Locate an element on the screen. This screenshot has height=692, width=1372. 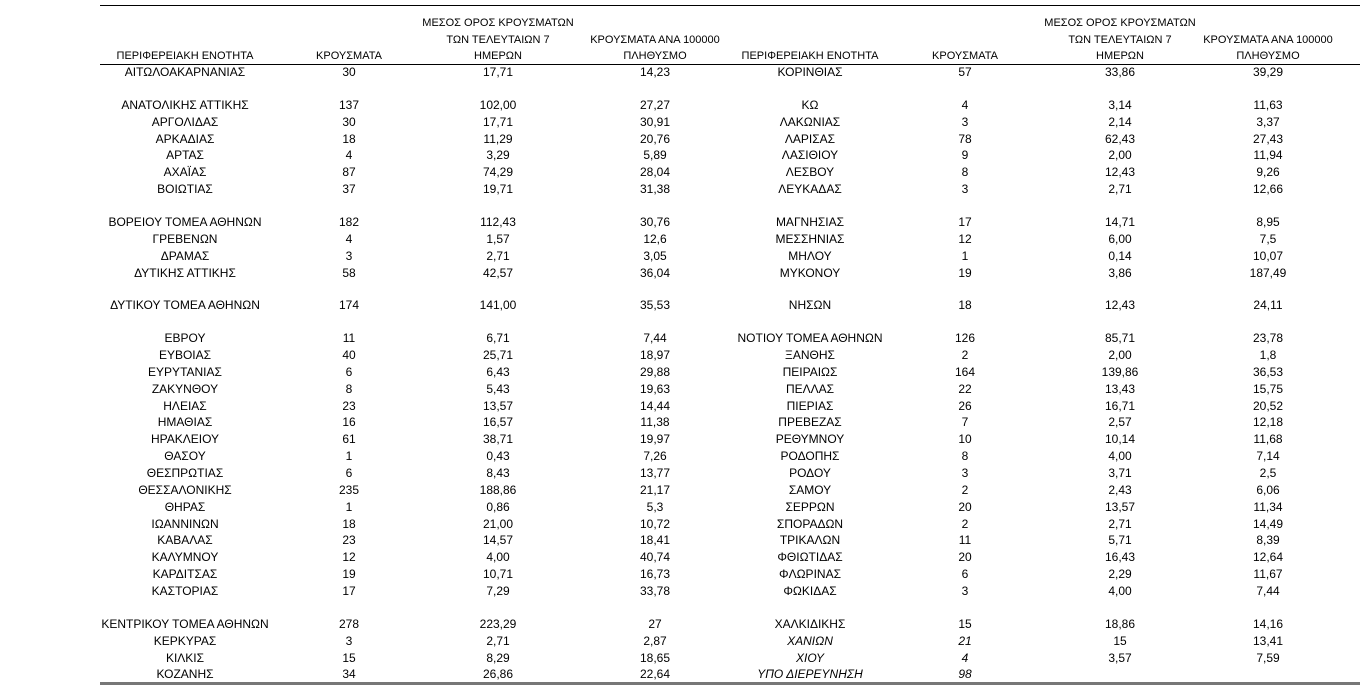
region-cell: ΝΟΤΙΟΥ ΤΟΜΕΑ ΑΘΗΝΩΝ is located at coordinates (810, 338).